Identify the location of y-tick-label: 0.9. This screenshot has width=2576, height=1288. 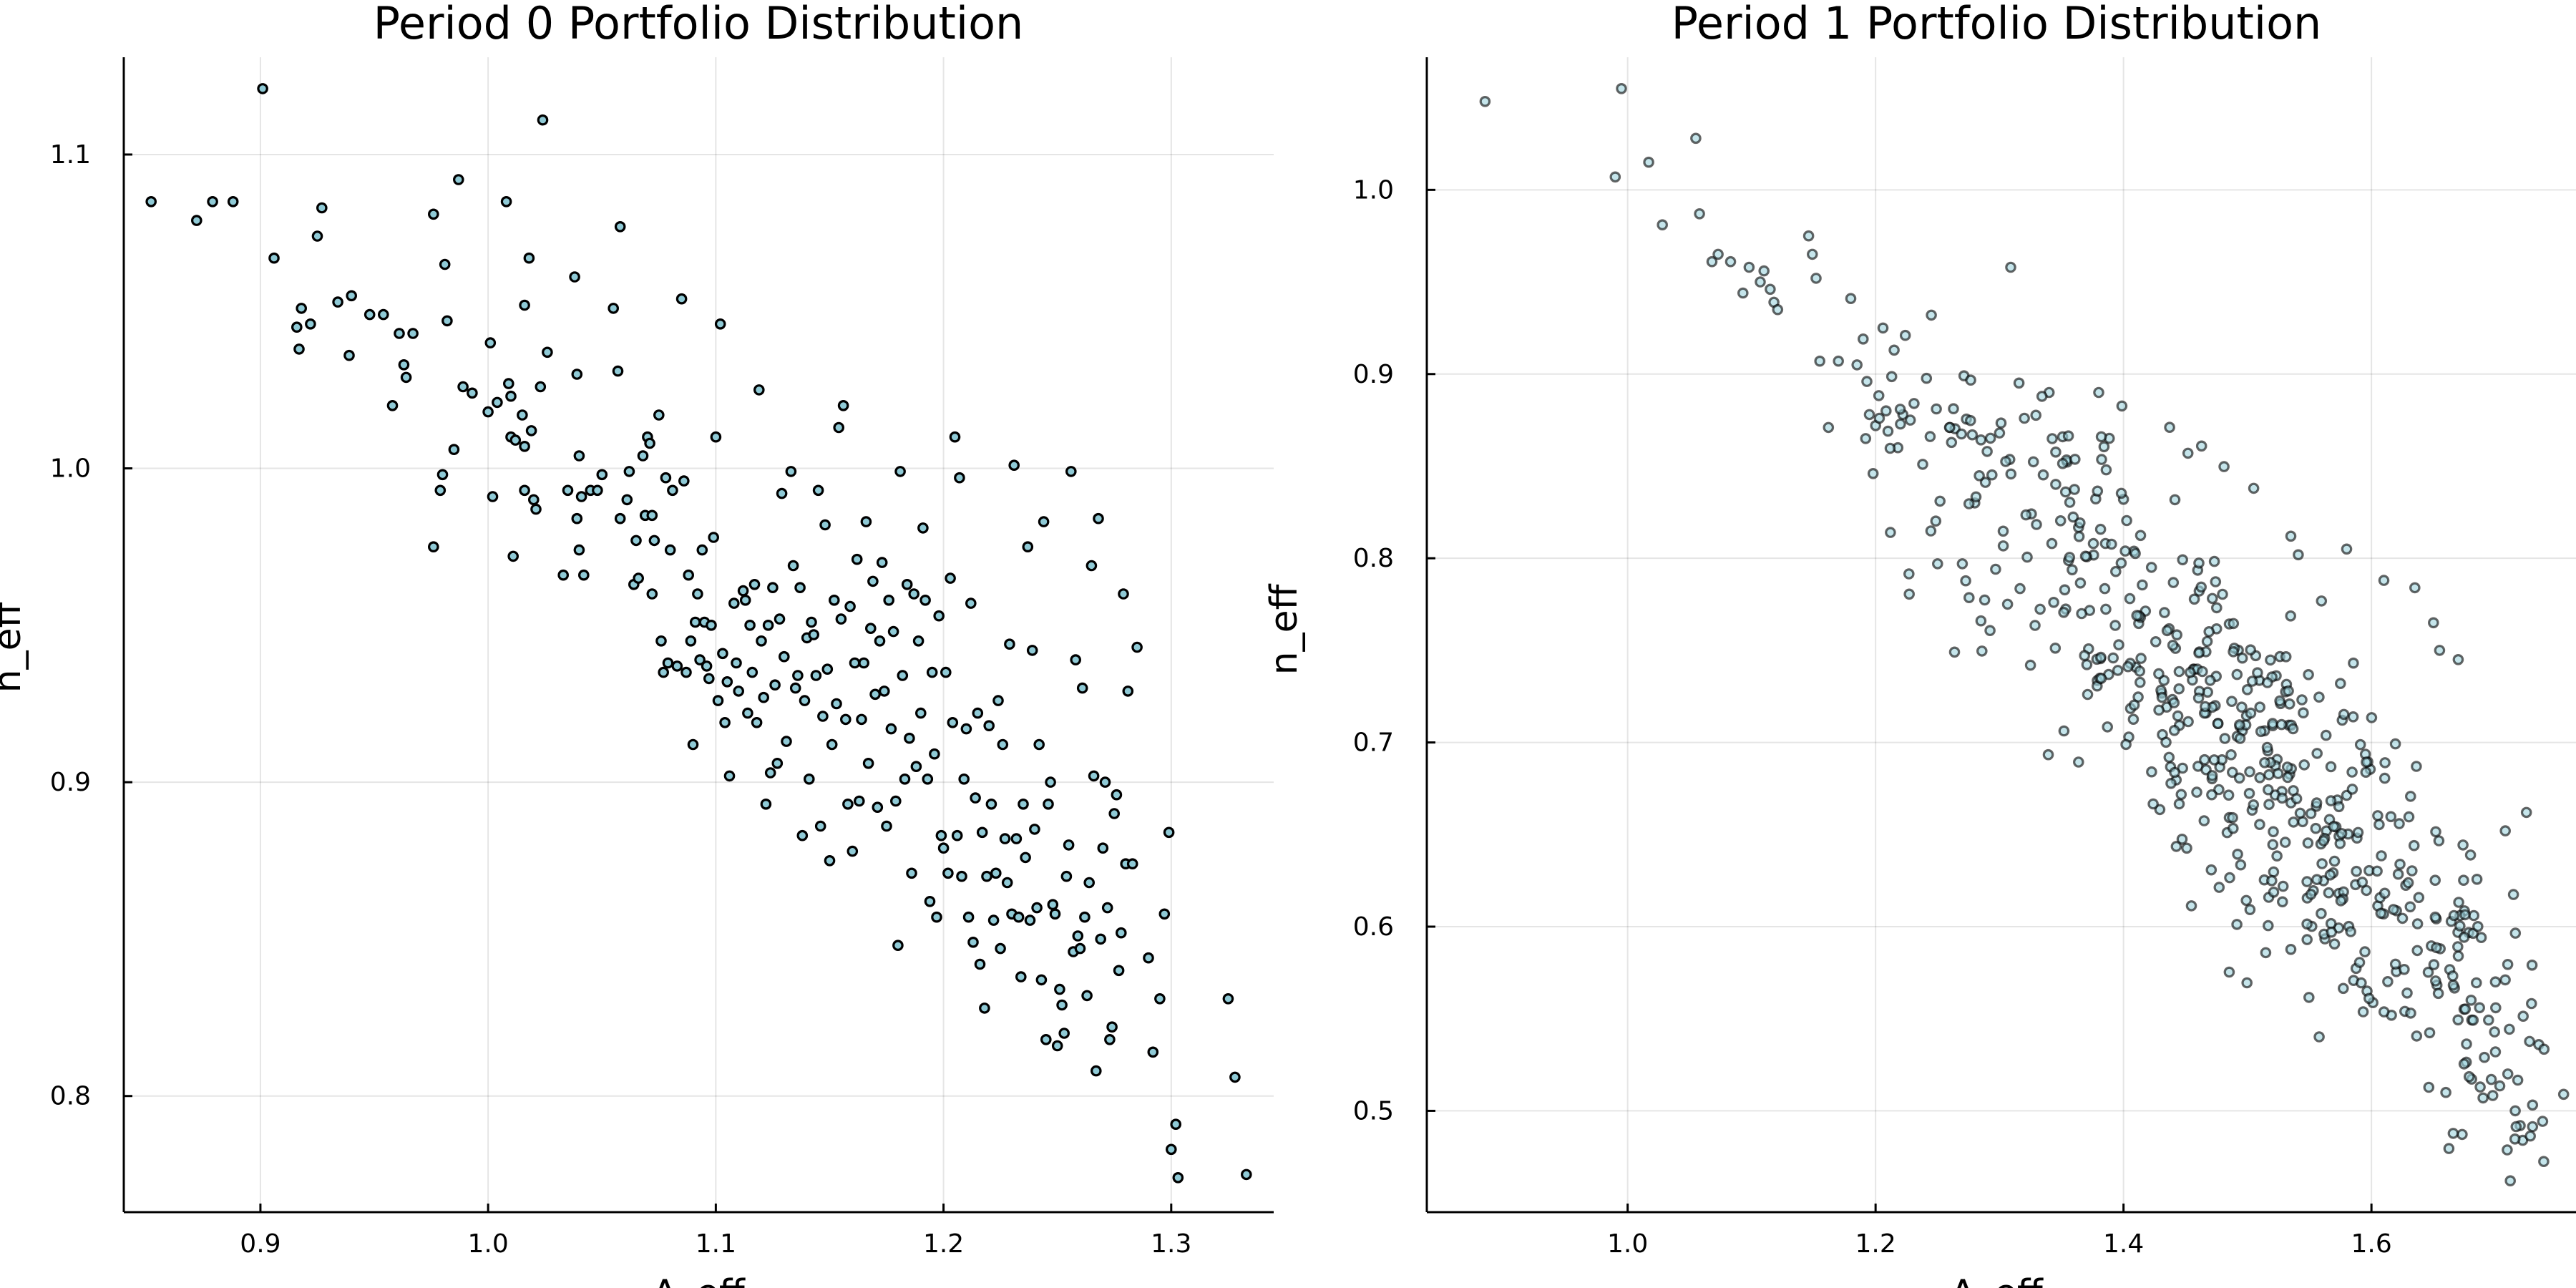
(1373, 374).